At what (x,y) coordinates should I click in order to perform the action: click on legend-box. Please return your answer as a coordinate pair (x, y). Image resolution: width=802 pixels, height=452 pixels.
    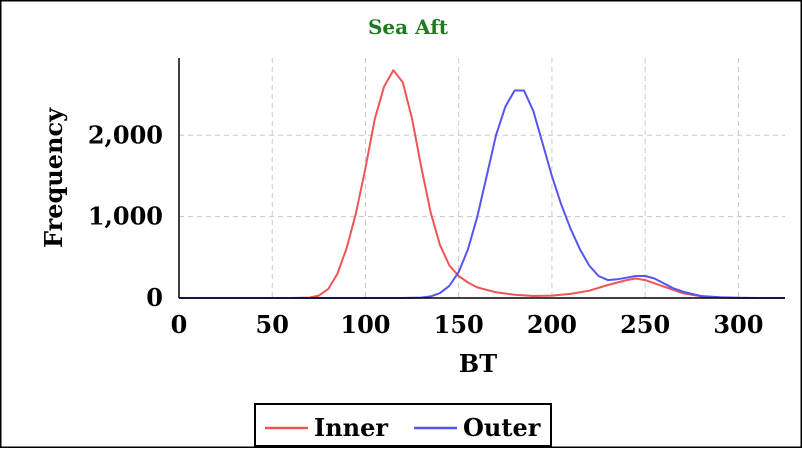
    Looking at the image, I should click on (403, 425).